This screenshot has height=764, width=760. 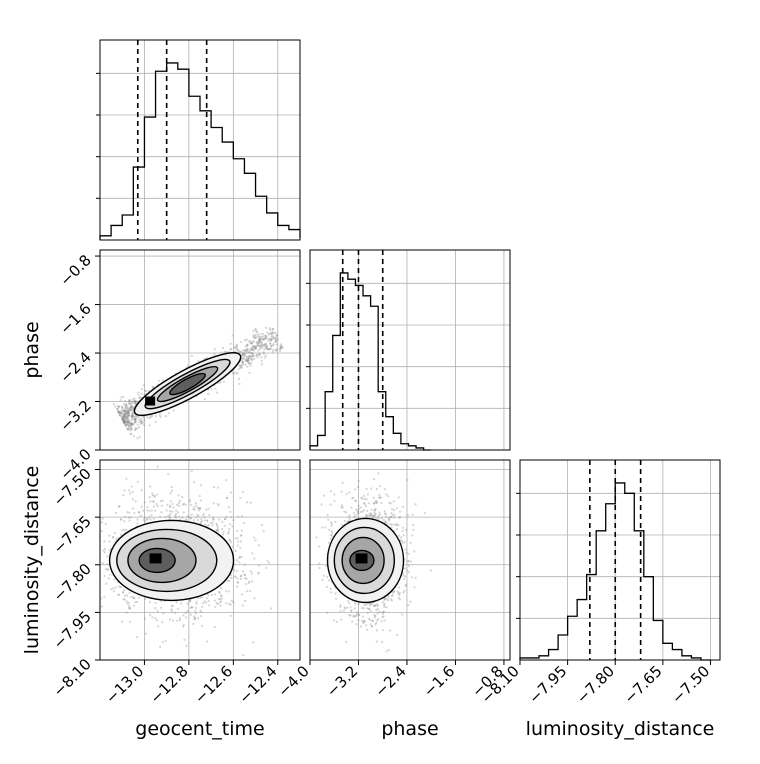 I want to click on density-peak, so click(x=156, y=558).